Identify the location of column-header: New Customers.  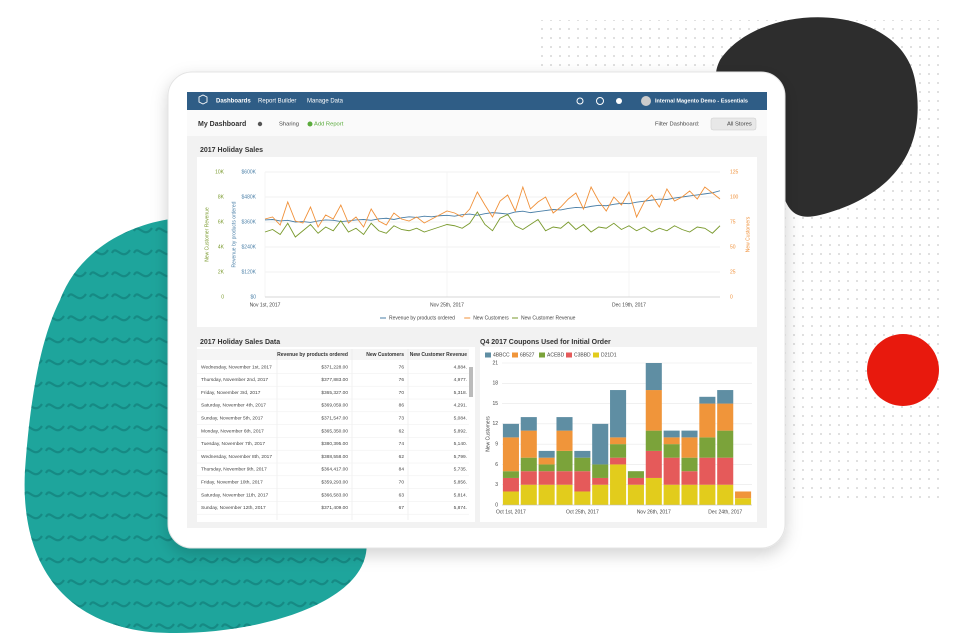
(385, 355).